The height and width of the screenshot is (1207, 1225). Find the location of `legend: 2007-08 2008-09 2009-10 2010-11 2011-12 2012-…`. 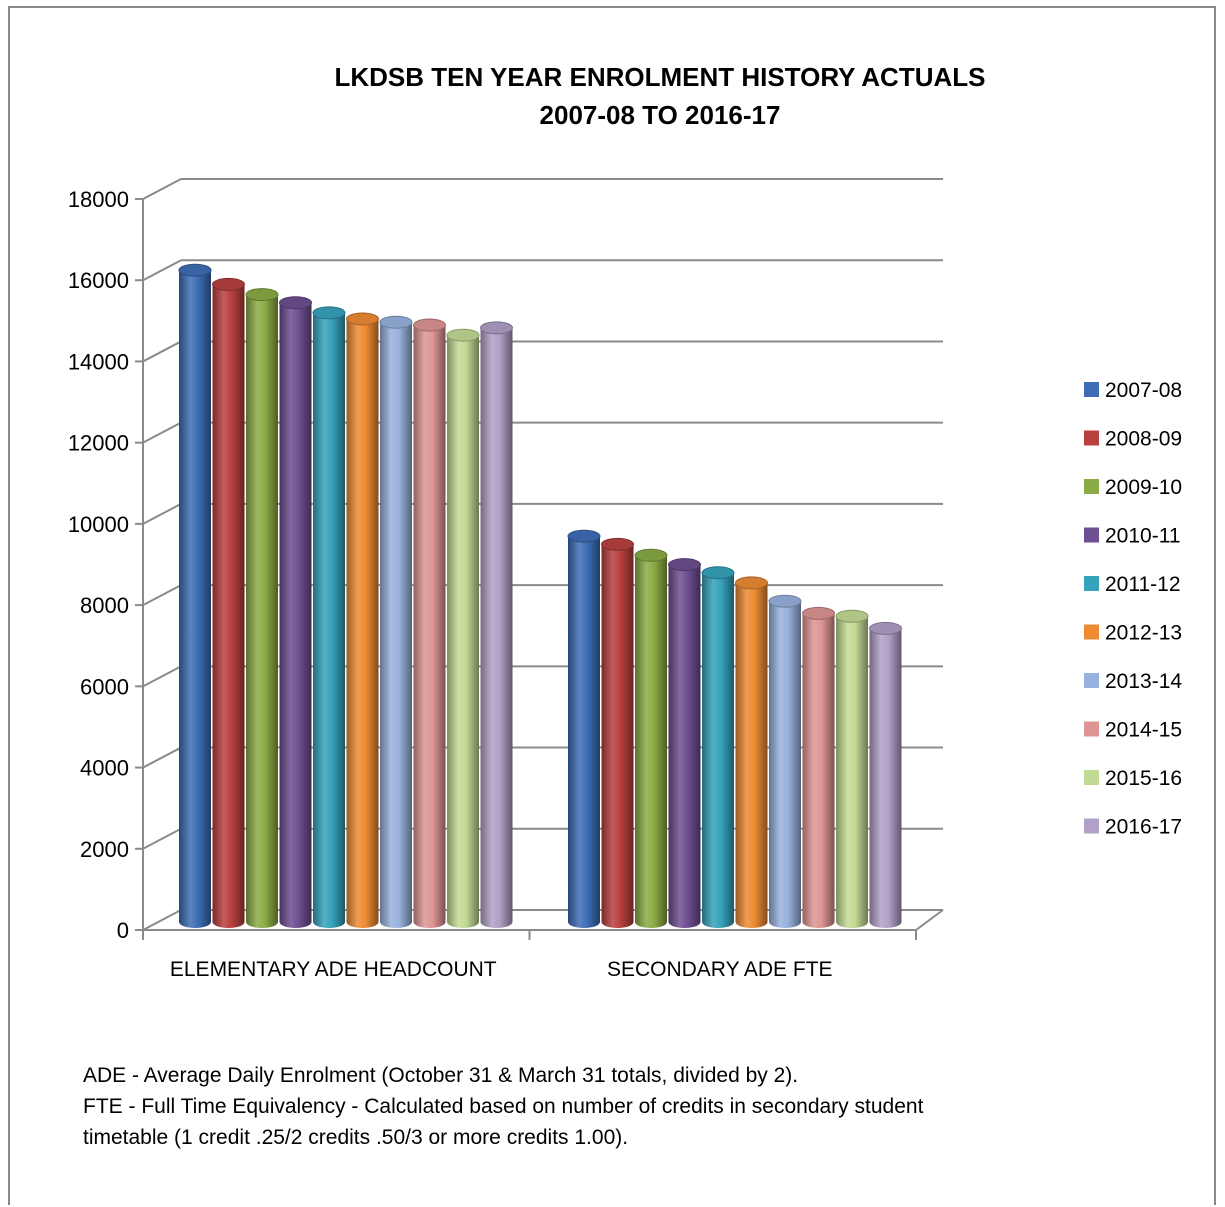

legend: 2007-08 2008-09 2009-10 2010-11 2011-12 2012-… is located at coordinates (1133, 609).